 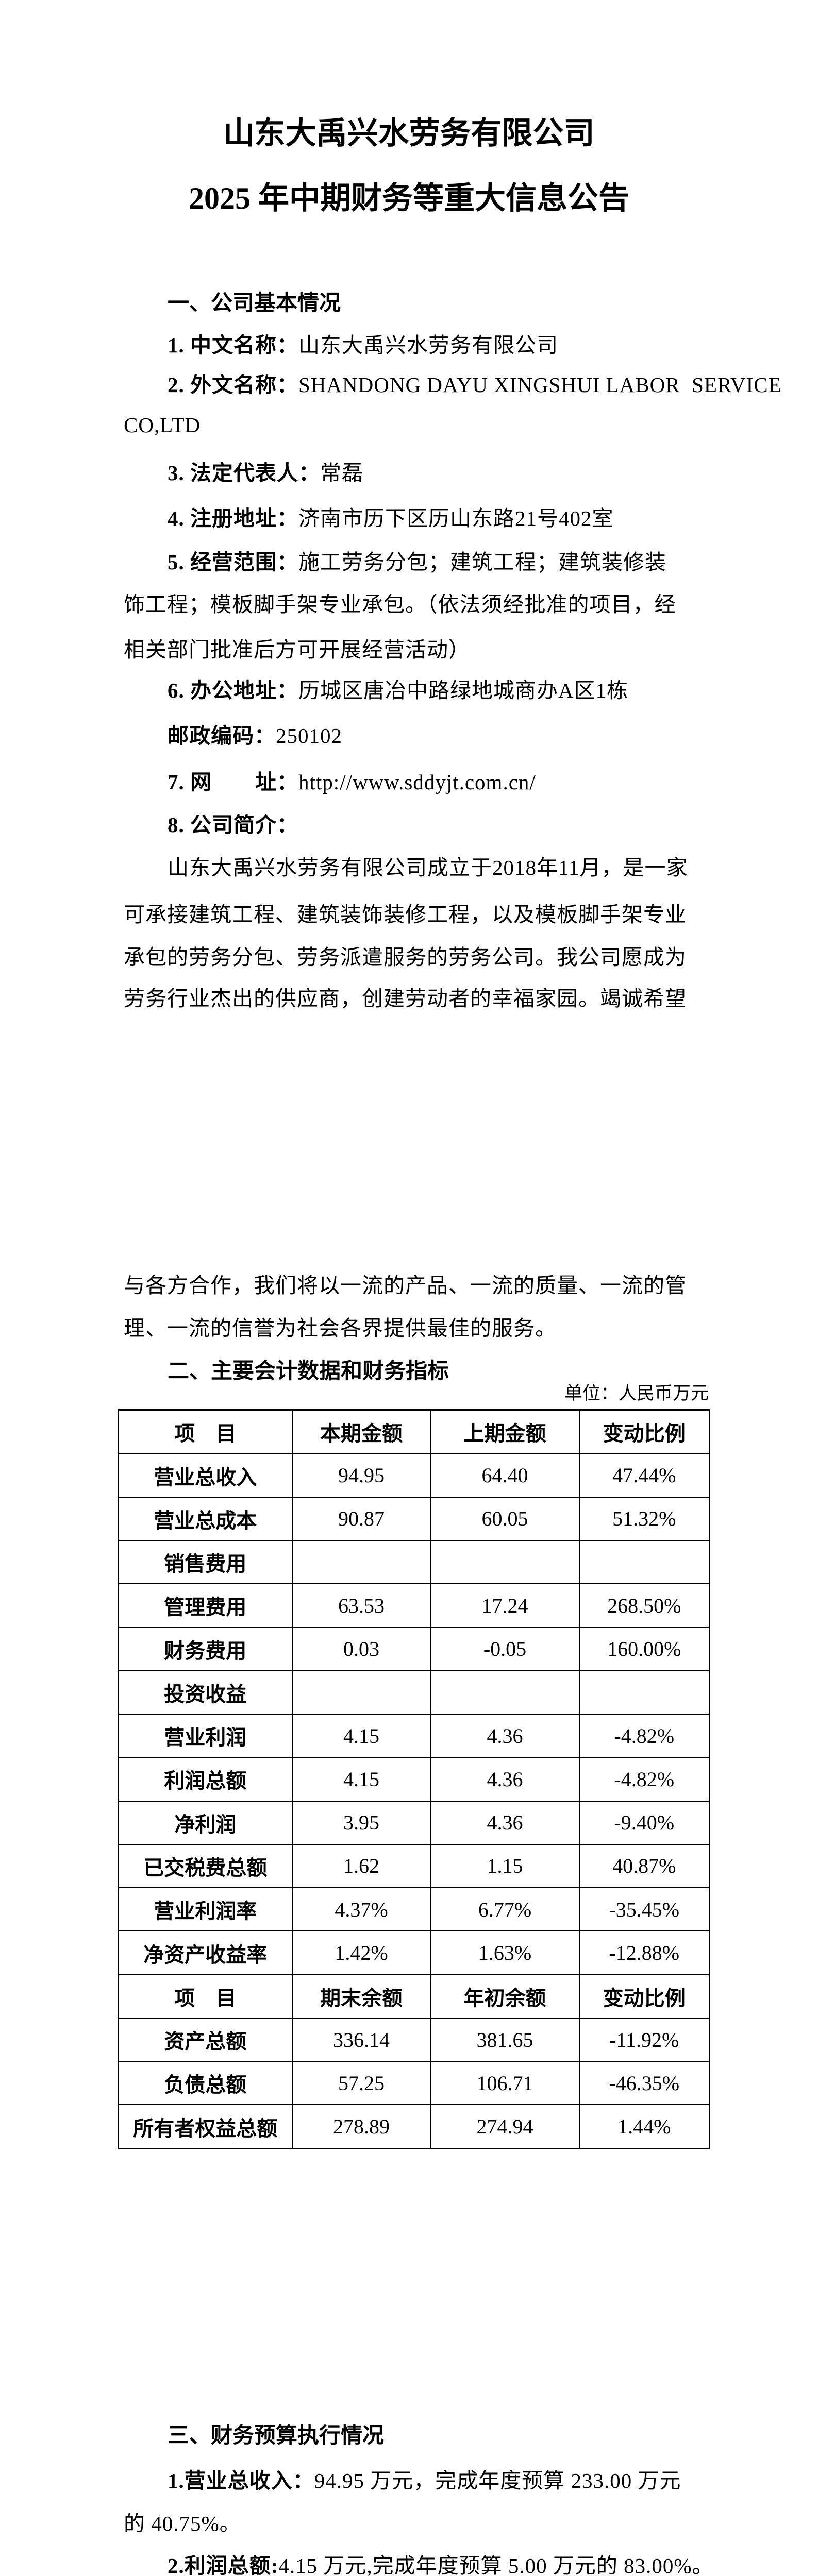 What do you see at coordinates (361, 2126) in the screenshot?
I see `value-cell: 278.89` at bounding box center [361, 2126].